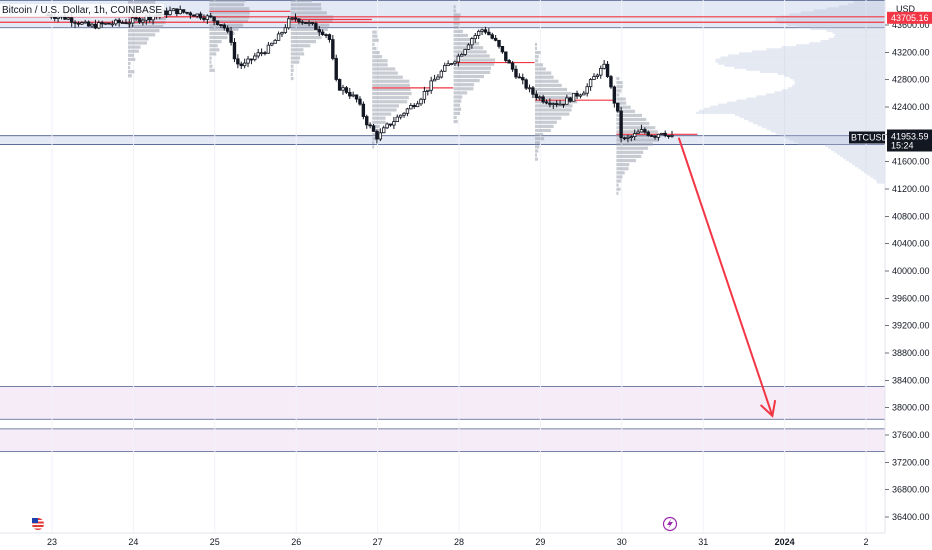 The width and height of the screenshot is (932, 550). I want to click on price-tick-label-10: 40400.00, so click(911, 244).